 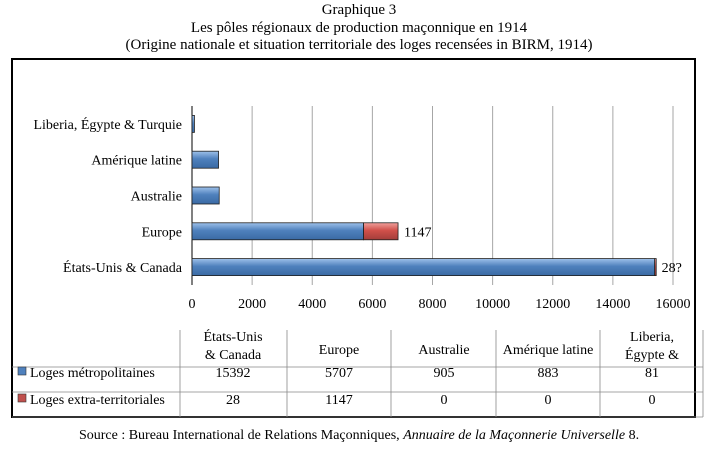 I want to click on y-category-label: États-Unis & Canada, so click(x=123, y=267).